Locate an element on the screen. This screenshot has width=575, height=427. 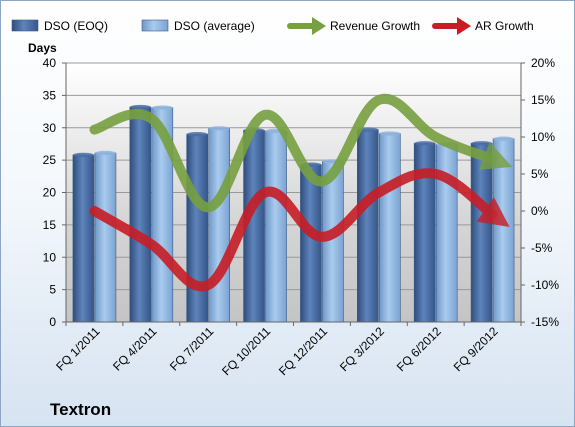
left-tick-label: 25 is located at coordinates (50, 160).